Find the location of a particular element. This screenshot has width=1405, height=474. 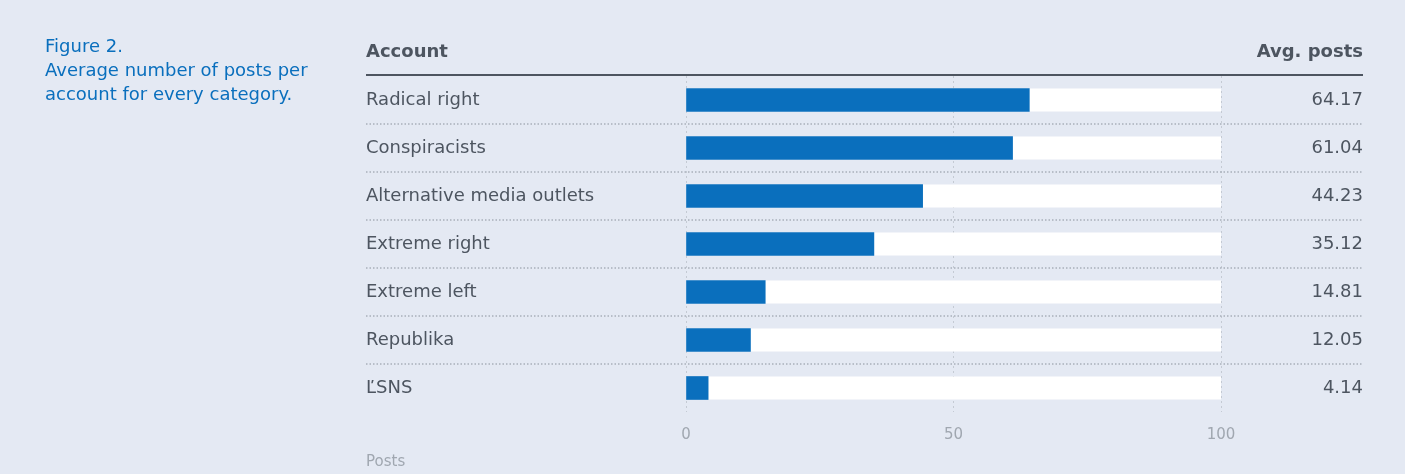

y-tick-label: Radical right is located at coordinates (423, 98).